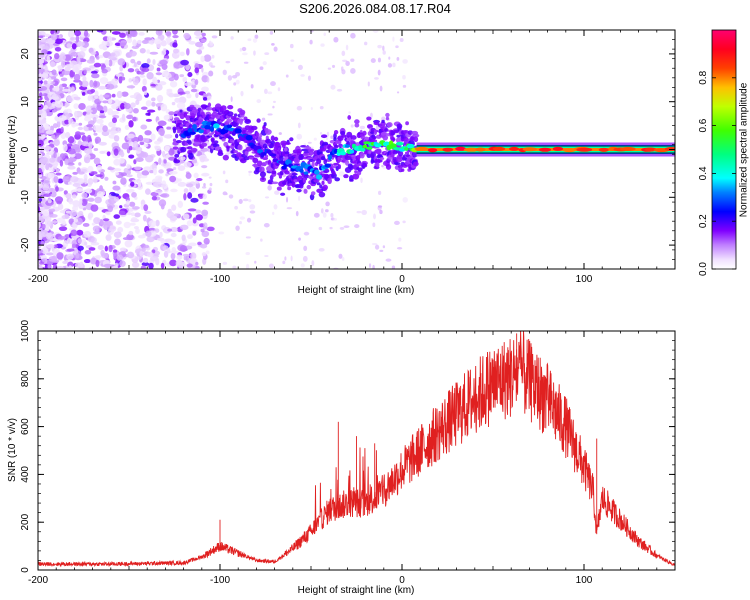  I want to click on snr-ytick-label: 800, so click(25, 378).